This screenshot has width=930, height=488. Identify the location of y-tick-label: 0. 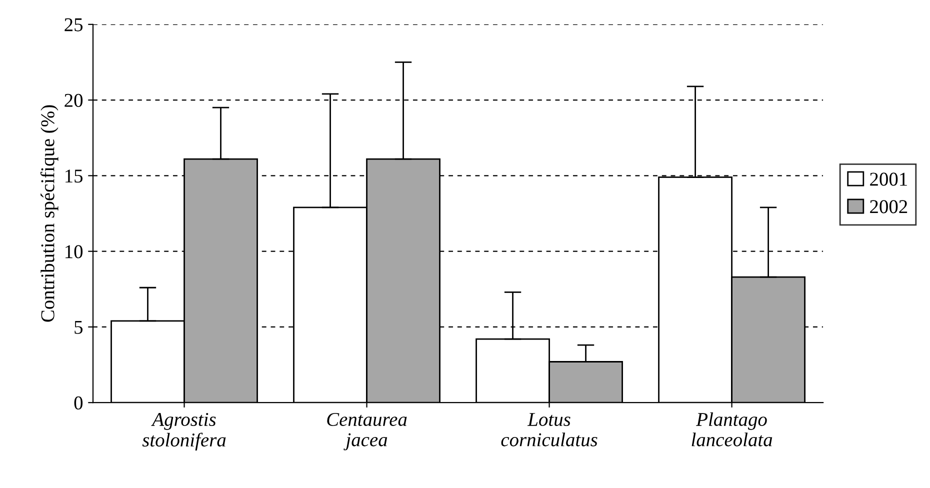
(78, 403).